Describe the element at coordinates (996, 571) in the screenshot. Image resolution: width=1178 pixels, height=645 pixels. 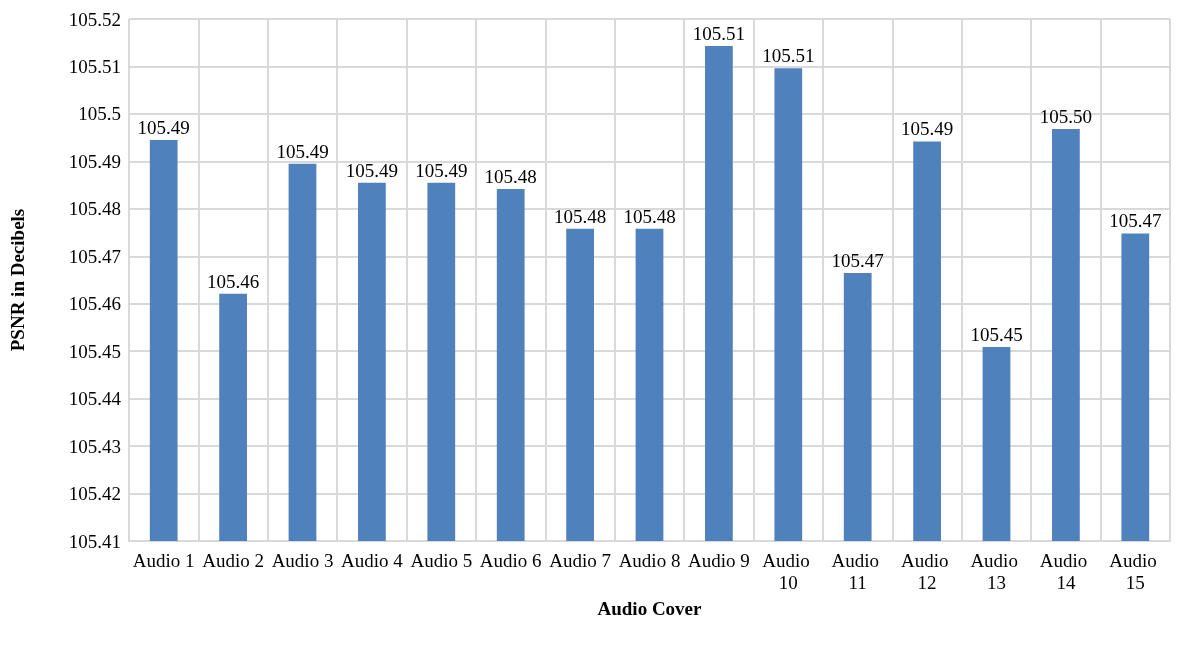
I see `x-tick-label: Audio 13` at that location.